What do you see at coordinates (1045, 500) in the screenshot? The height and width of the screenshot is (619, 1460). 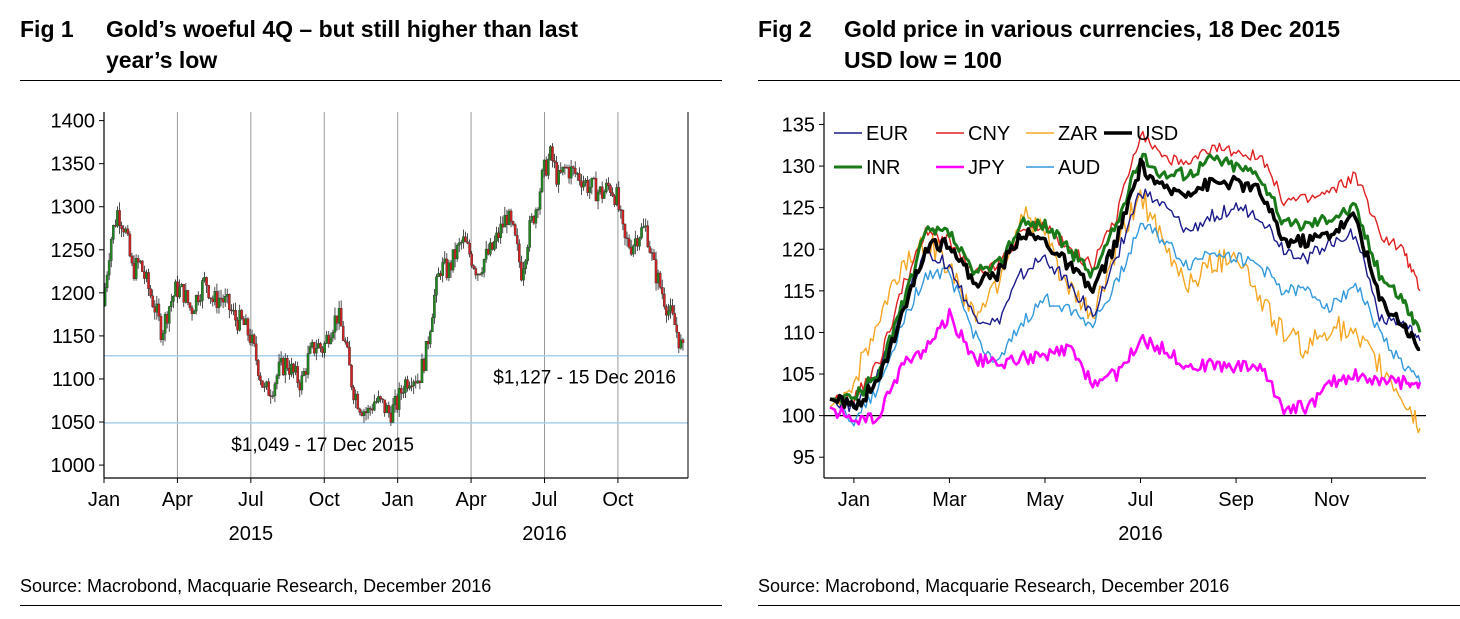 I see `fig2-x-tick-label: May` at bounding box center [1045, 500].